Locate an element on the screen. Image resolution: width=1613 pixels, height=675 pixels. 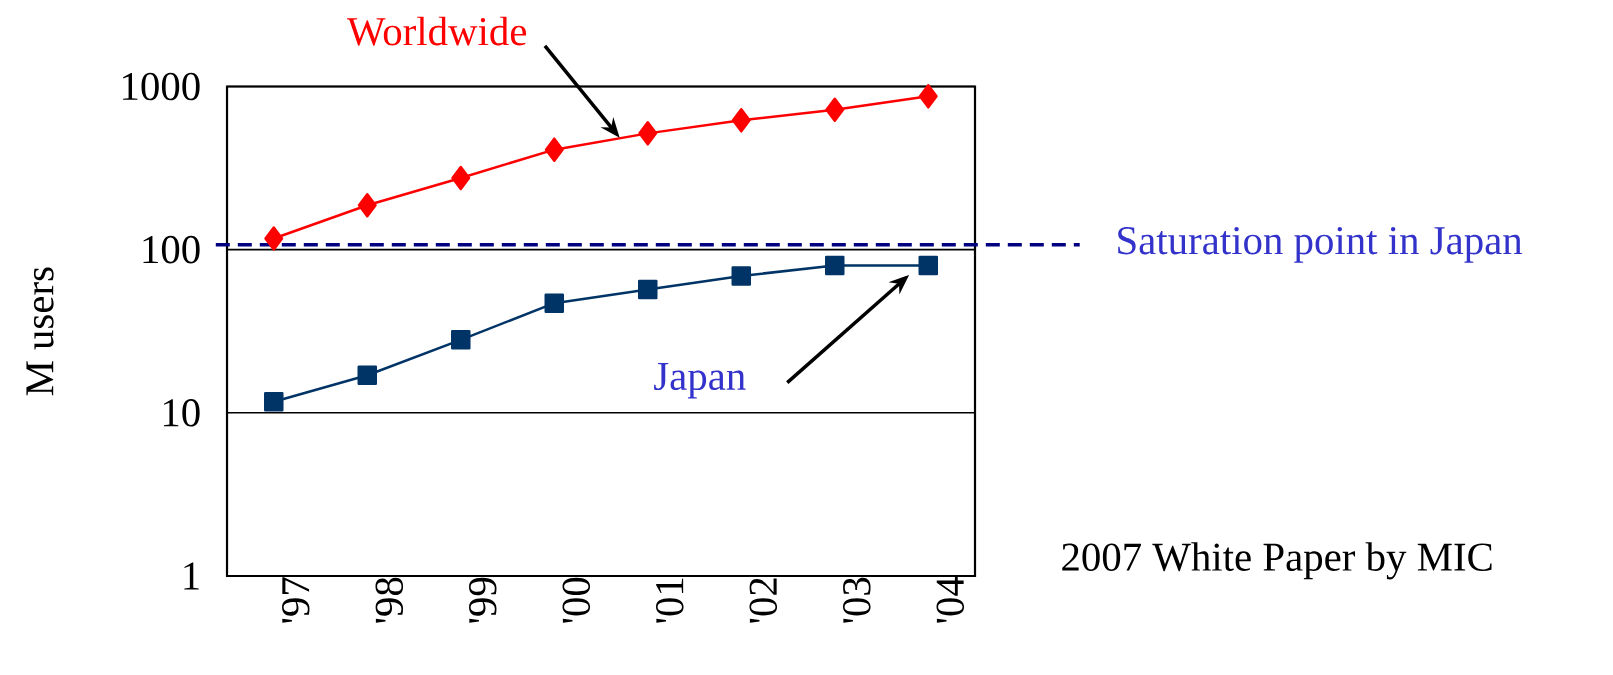
y-tick-label: 1000 is located at coordinates (161, 86).